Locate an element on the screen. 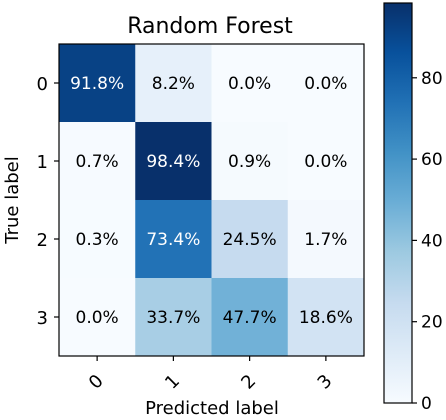 The image size is (446, 420). x-tick-label: 2 is located at coordinates (248, 382).